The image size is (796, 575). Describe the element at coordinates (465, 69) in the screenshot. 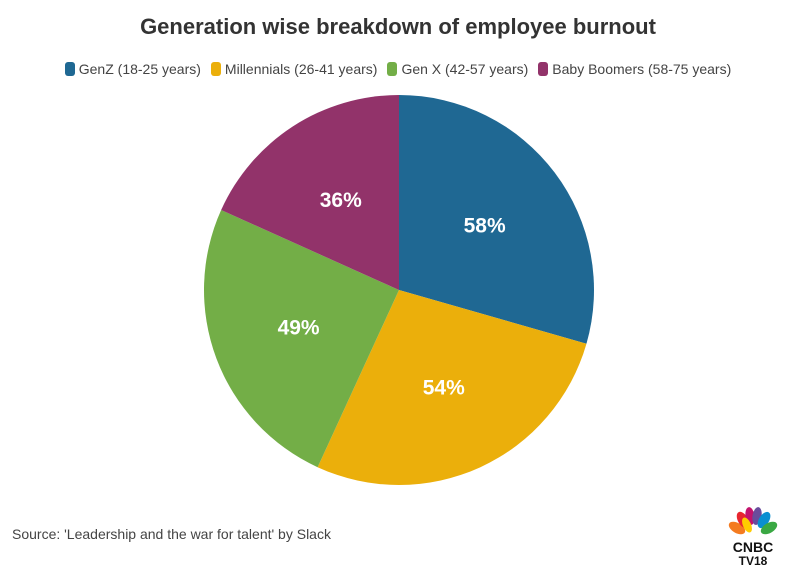

I see `legend-label: Gen X (42-57 years)` at that location.